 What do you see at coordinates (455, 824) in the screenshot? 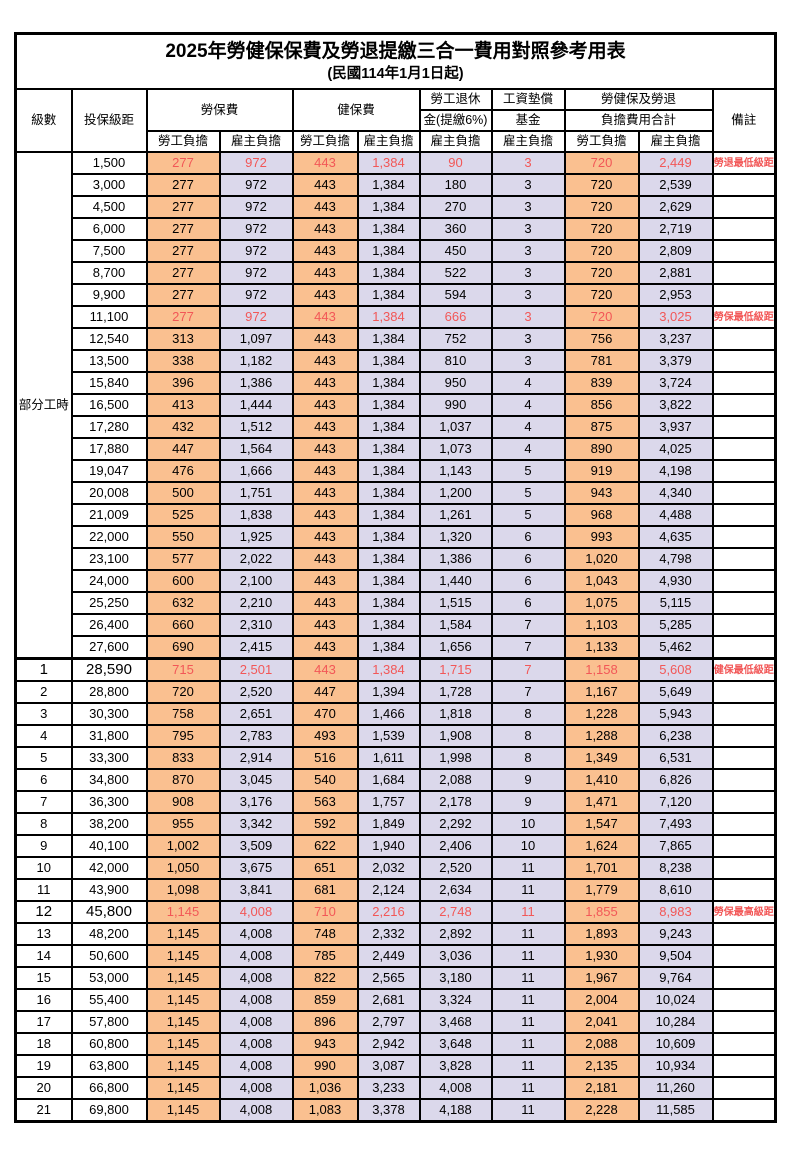
I see `value-cell: 2,292` at bounding box center [455, 824].